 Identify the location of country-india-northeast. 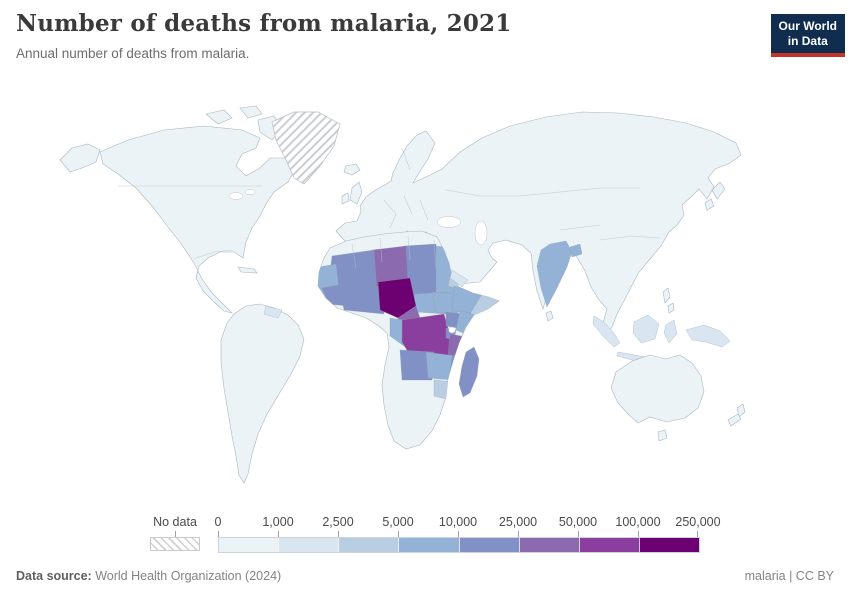
(576, 250).